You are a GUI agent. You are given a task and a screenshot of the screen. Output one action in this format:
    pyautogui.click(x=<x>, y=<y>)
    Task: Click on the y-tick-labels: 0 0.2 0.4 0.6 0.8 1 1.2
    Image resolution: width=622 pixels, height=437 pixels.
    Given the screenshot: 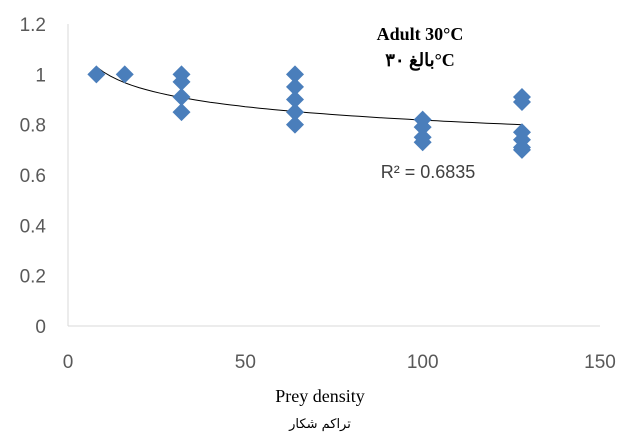 What is the action you would take?
    pyautogui.click(x=33, y=176)
    